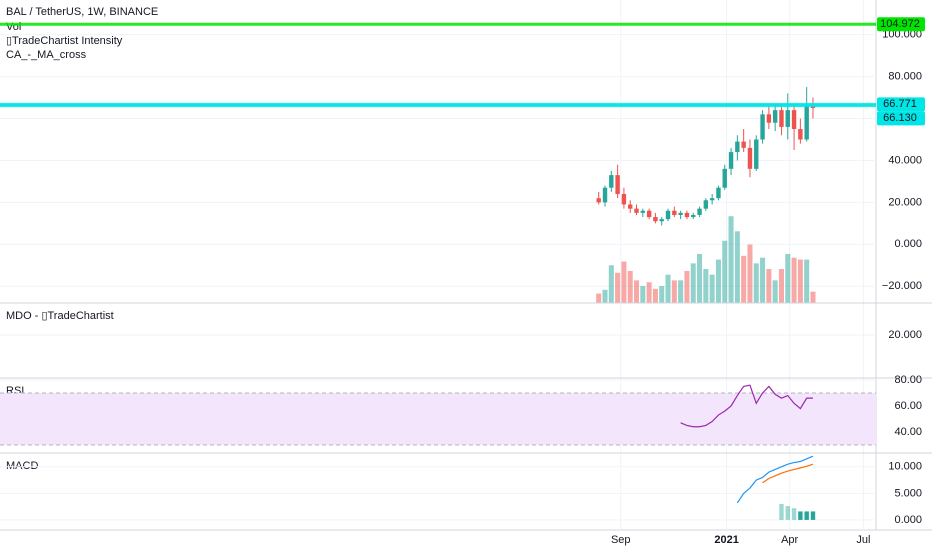  I want to click on y-tick-label: 100.000, so click(902, 35).